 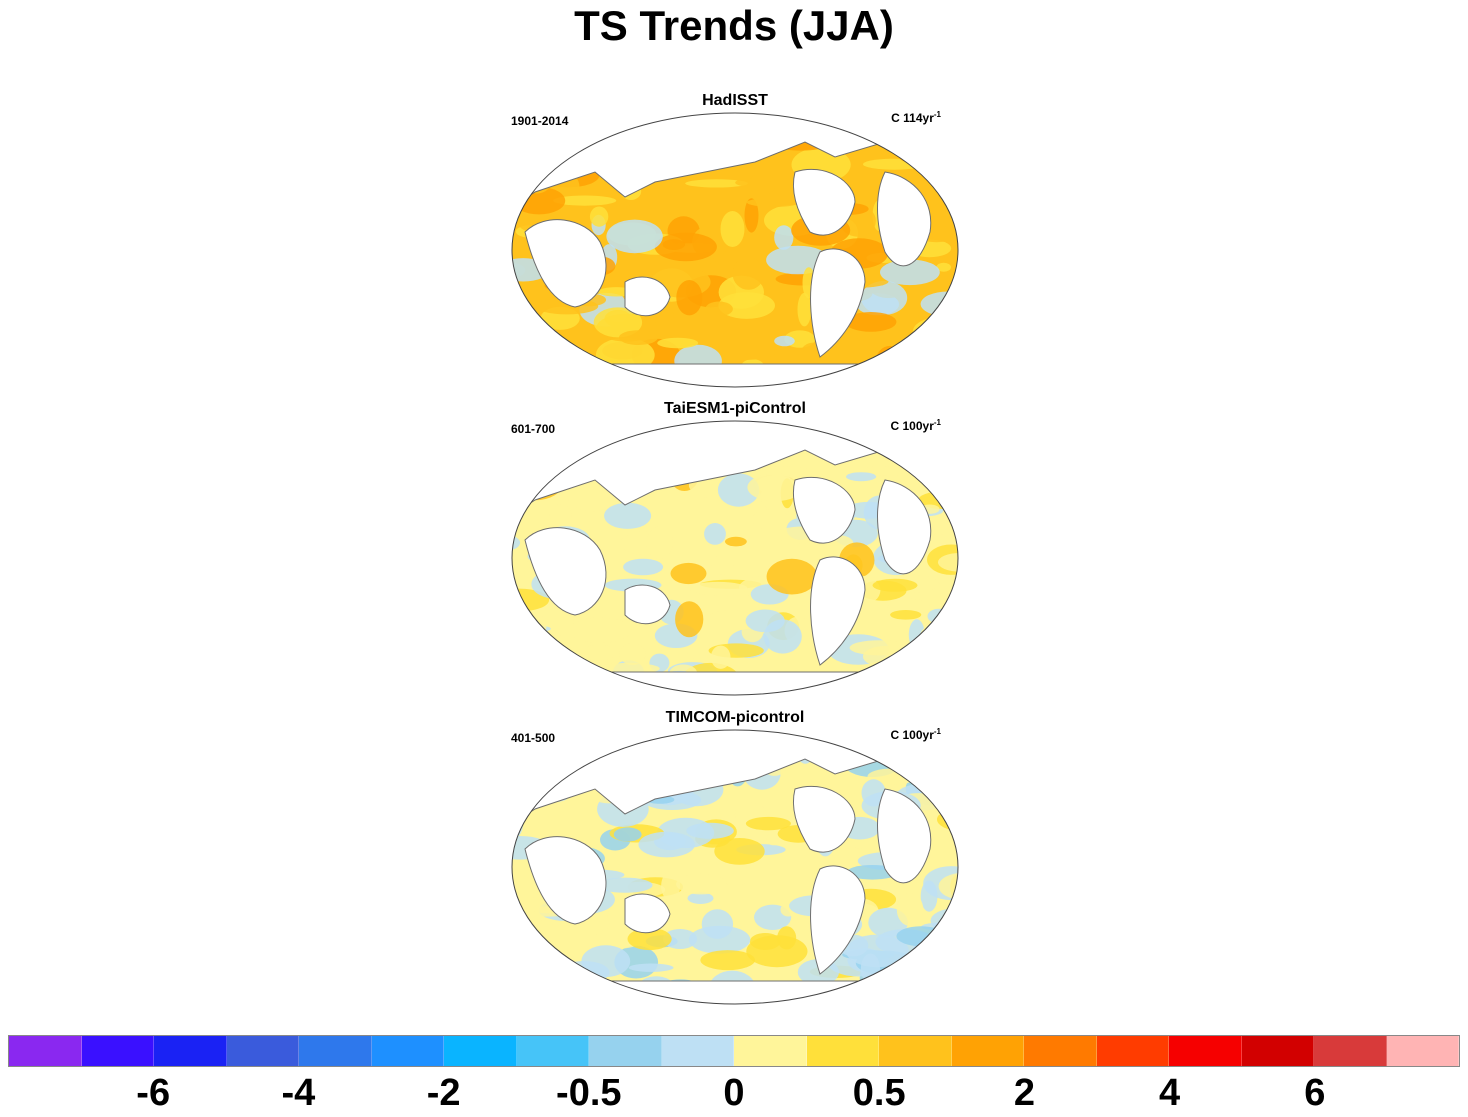 What do you see at coordinates (734, 25) in the screenshot?
I see `figure-title: TS Trends (JJA)` at bounding box center [734, 25].